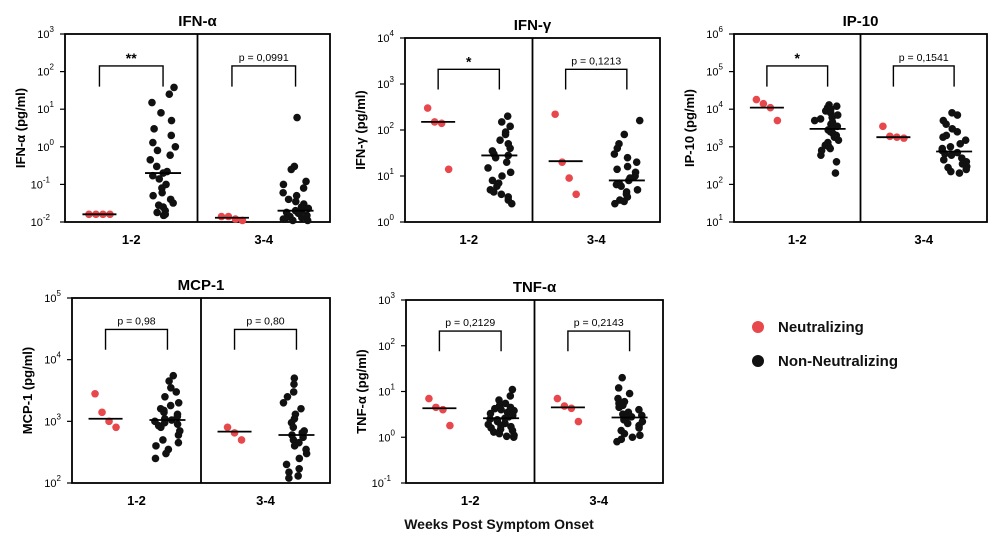 This screenshot has width=998, height=536. Describe the element at coordinates (689, 128) in the screenshot. I see `y-axis-label: IP-10 (pg/ml)` at that location.